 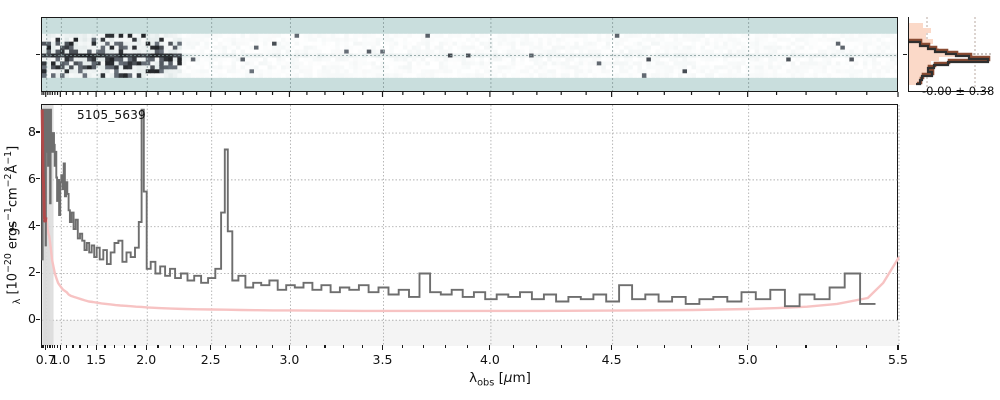 What do you see at coordinates (38, 179) in the screenshot?
I see `y-tick-mark` at bounding box center [38, 179].